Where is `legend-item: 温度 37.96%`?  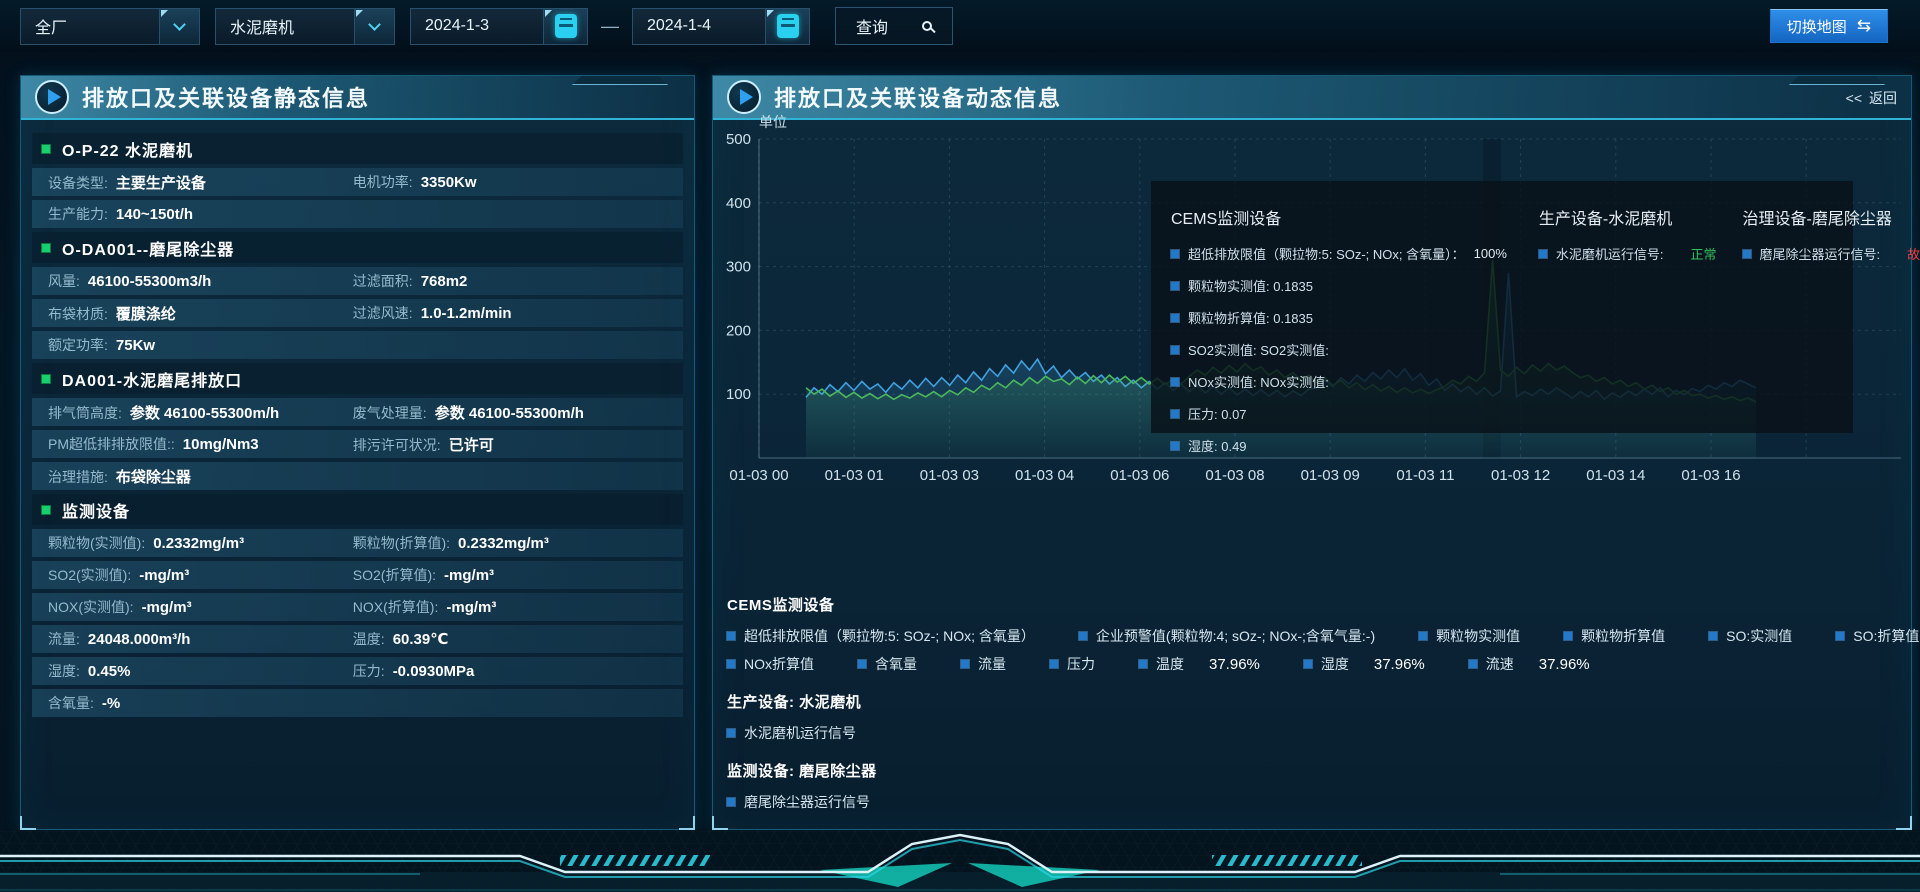 legend-item: 温度 37.96% is located at coordinates (1199, 664).